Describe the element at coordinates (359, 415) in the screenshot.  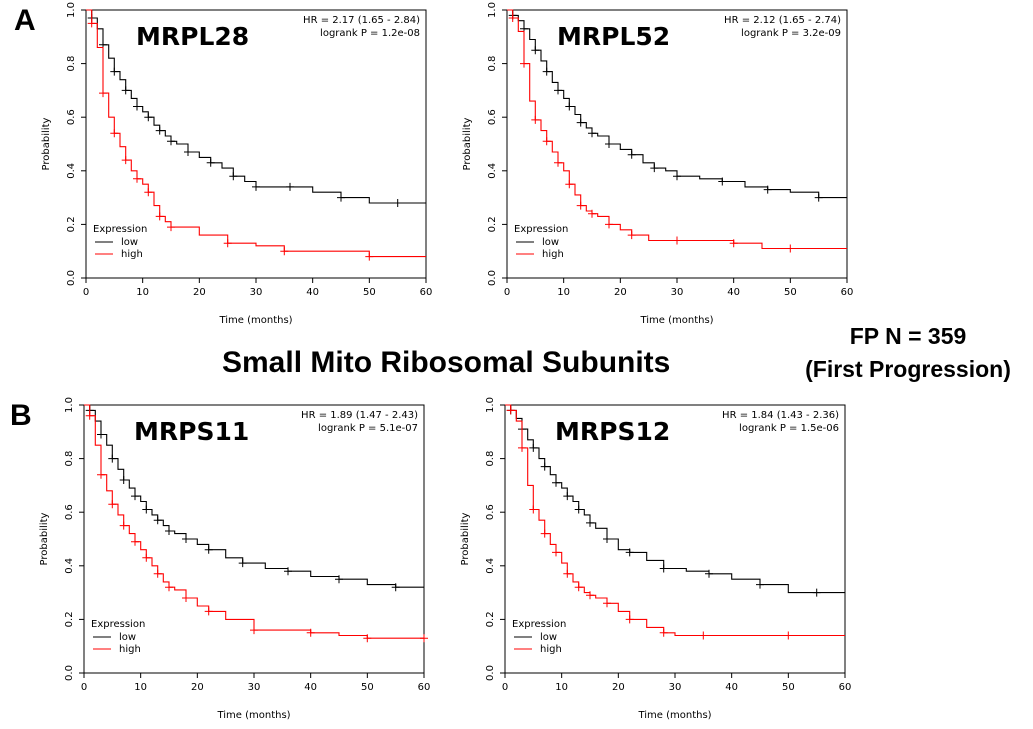
I see `hazard-ratio: HR = 1.89 (1.47 - 2.43)` at that location.